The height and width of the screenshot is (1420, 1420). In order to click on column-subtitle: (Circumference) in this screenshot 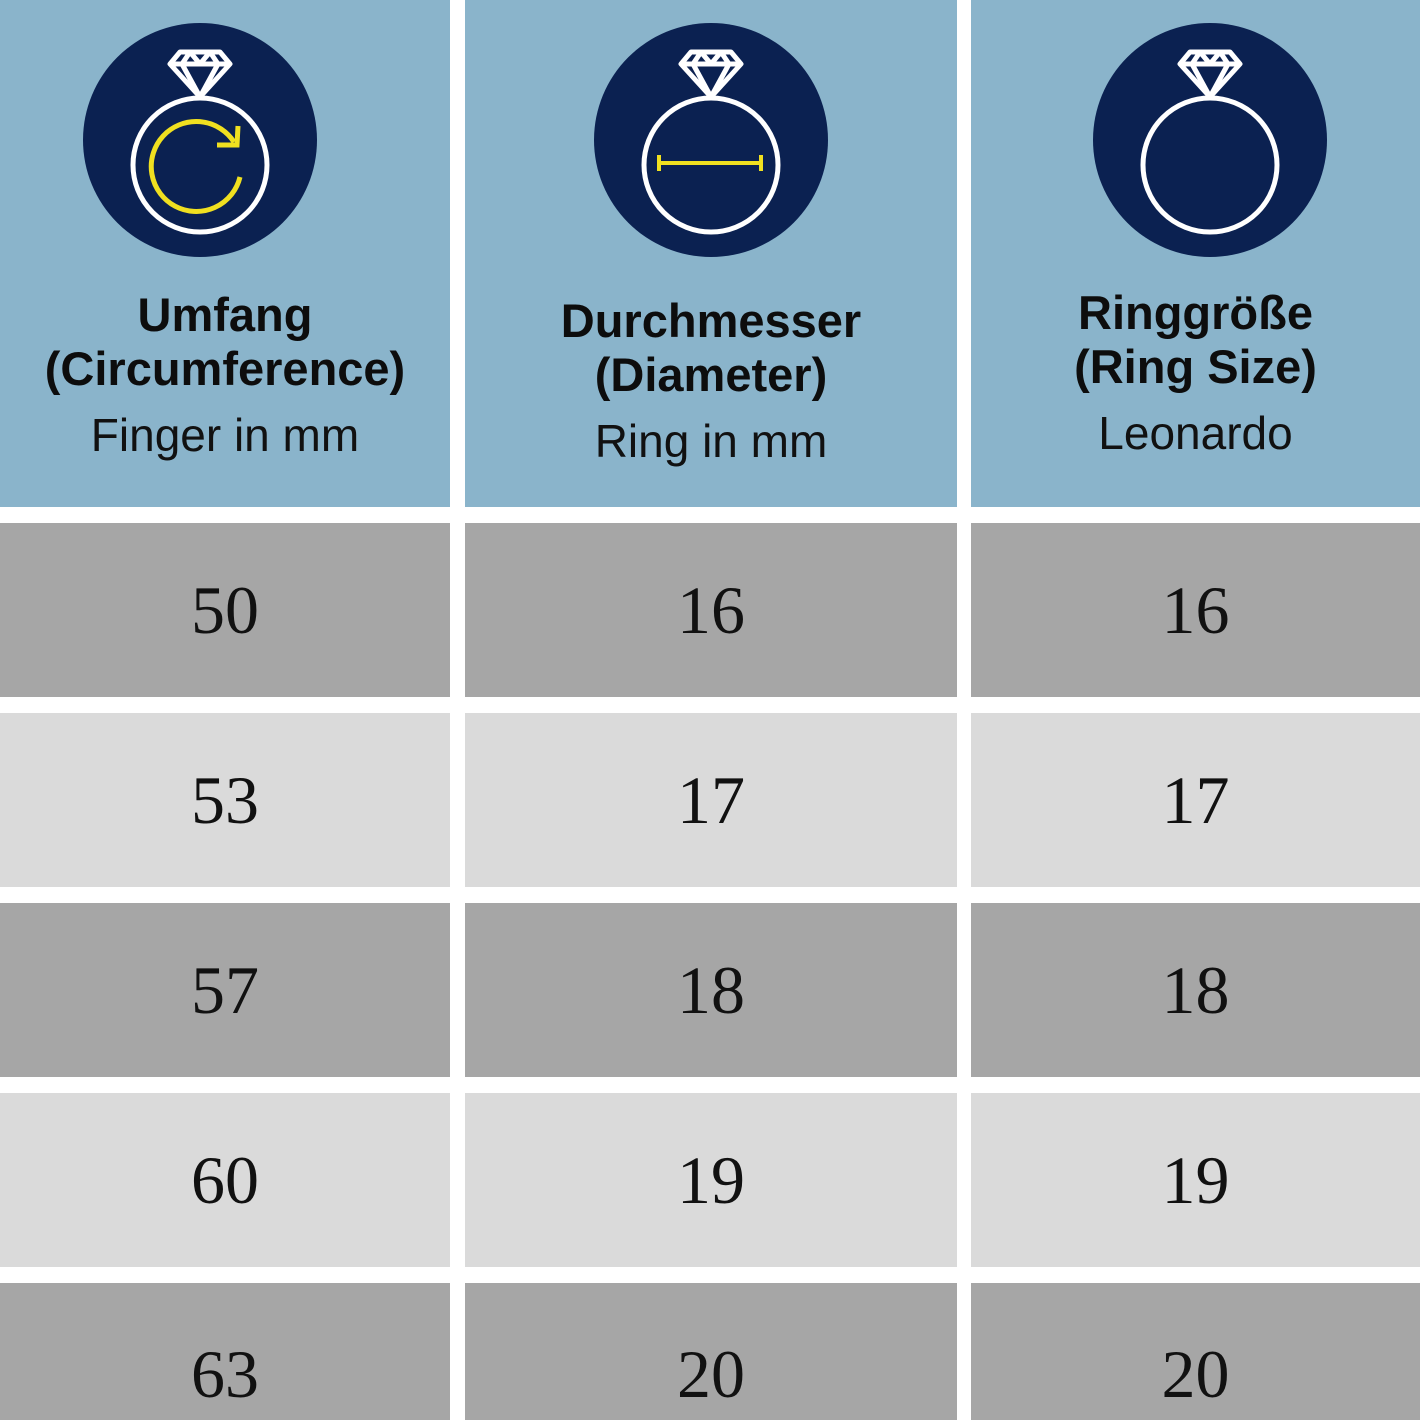, I will do `click(225, 368)`.